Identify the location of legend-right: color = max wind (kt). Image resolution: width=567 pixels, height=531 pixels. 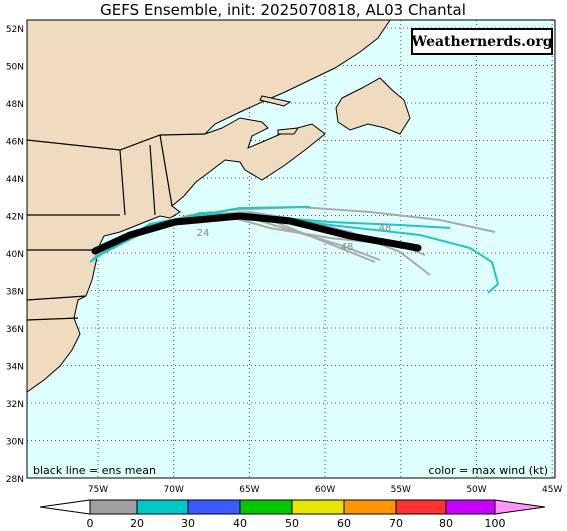
(488, 470).